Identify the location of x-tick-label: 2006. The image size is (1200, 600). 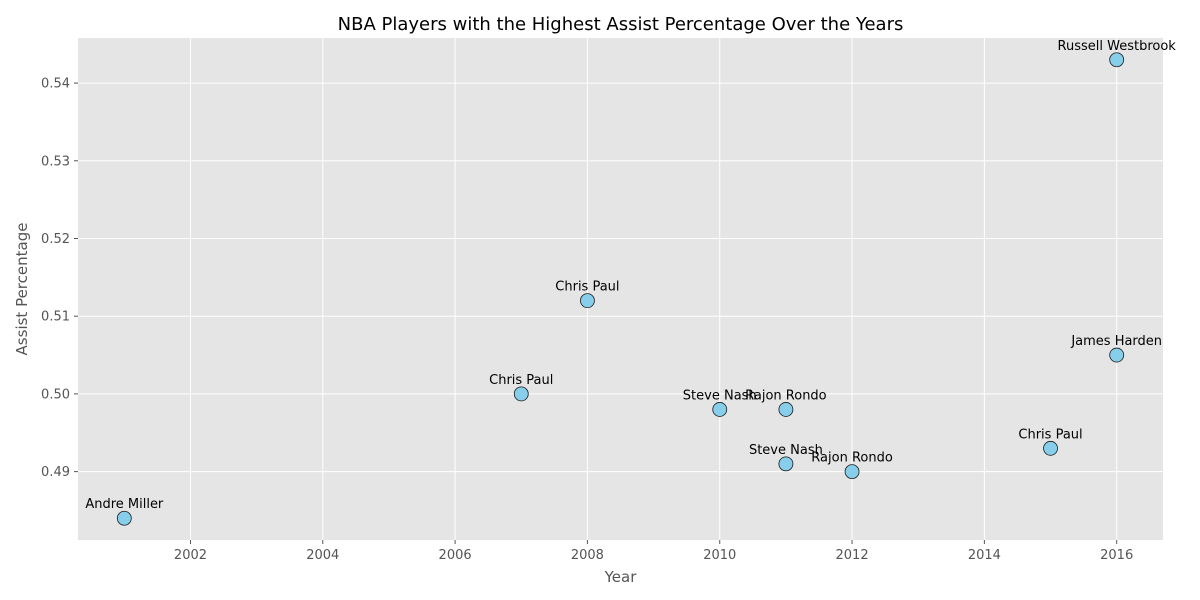
(455, 555).